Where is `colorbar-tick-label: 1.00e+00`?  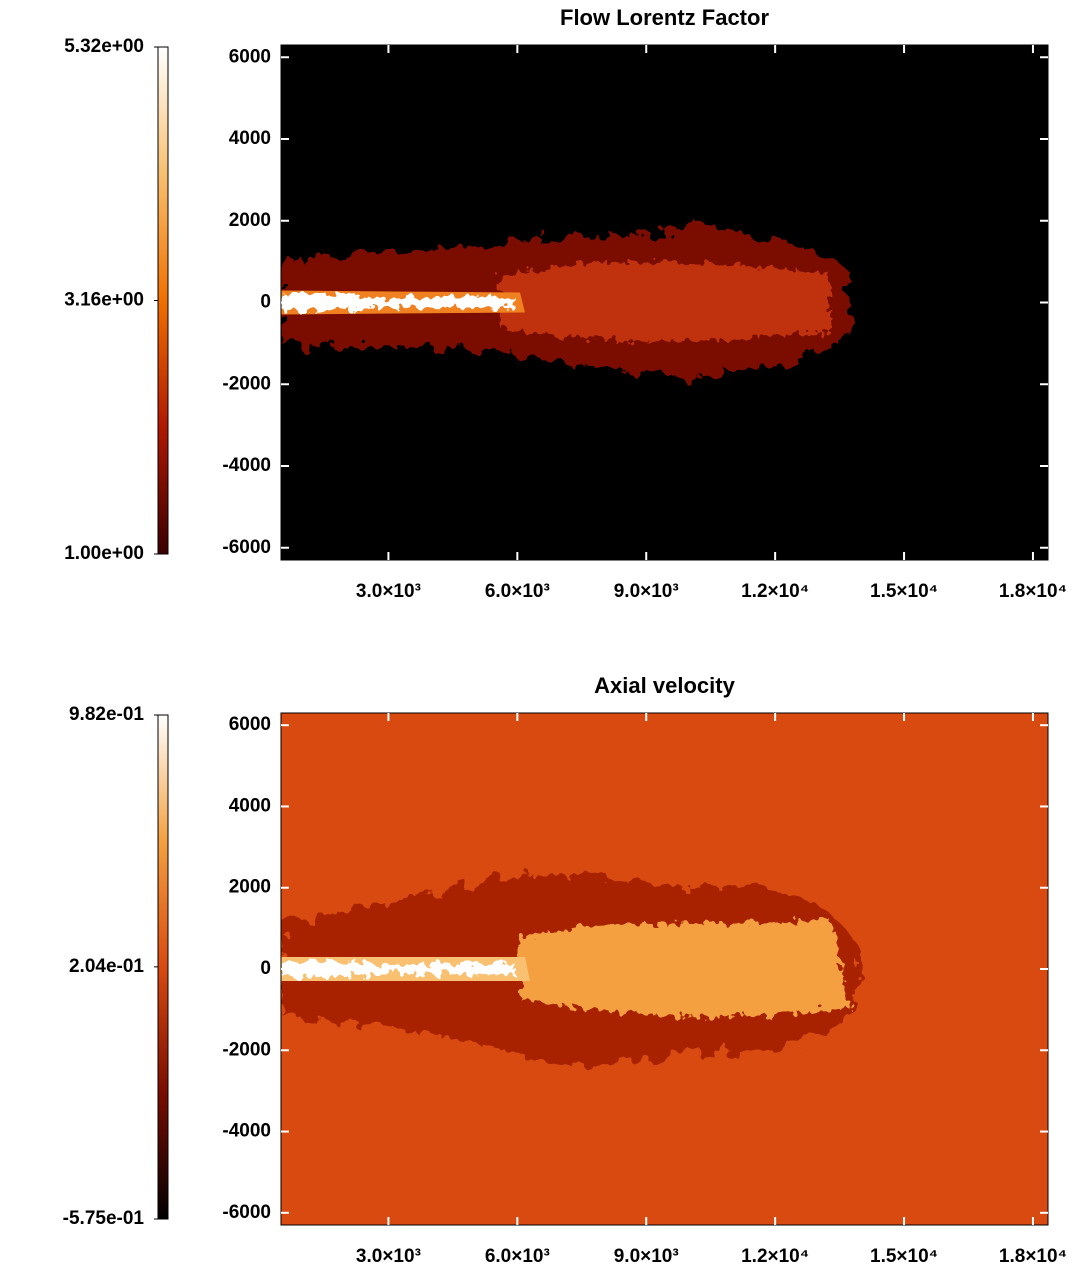
colorbar-tick-label: 1.00e+00 is located at coordinates (104, 553).